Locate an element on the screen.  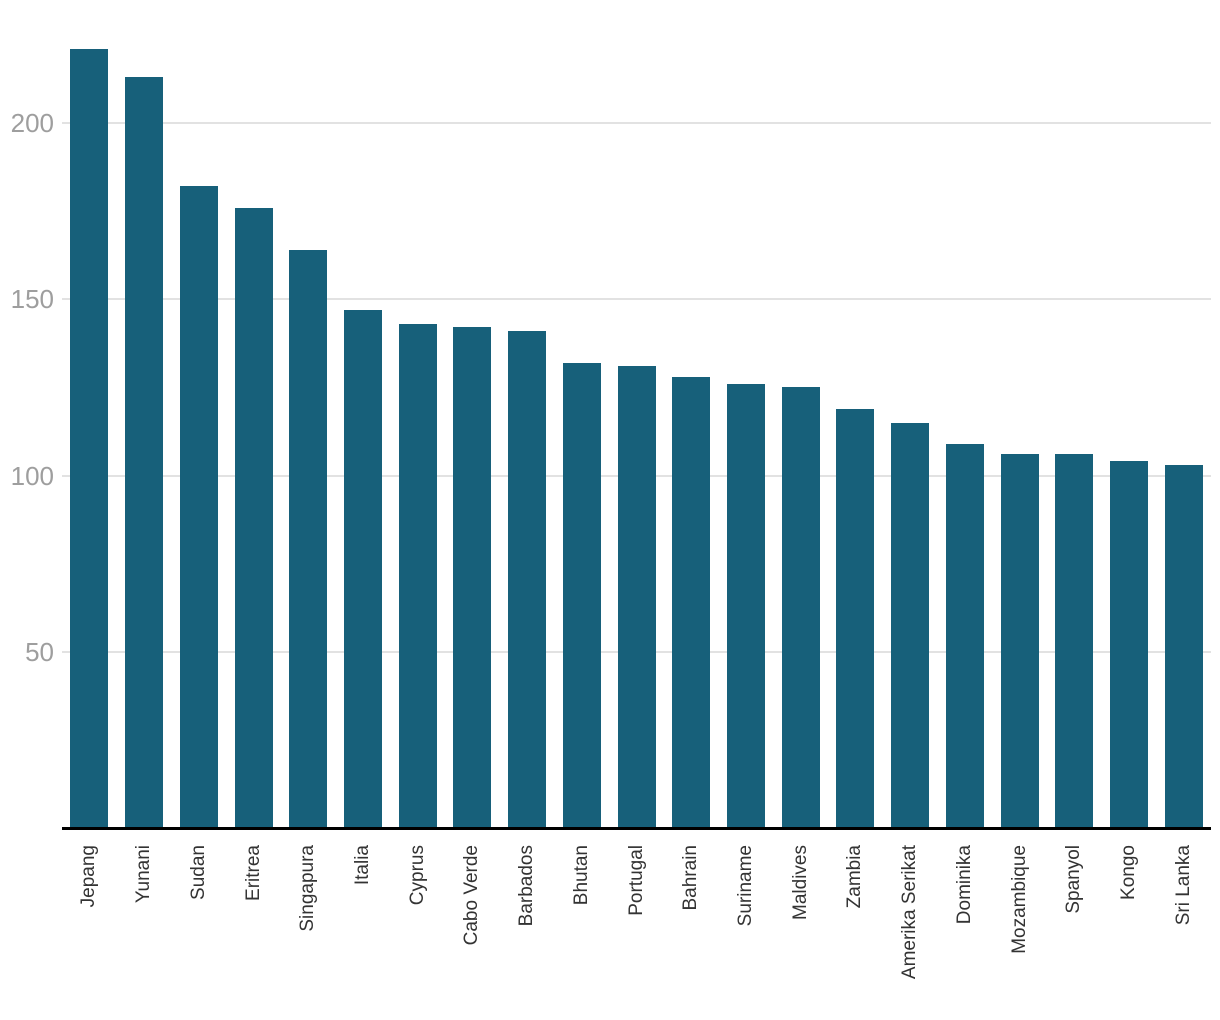
bar-cyprus is located at coordinates (417, 575).